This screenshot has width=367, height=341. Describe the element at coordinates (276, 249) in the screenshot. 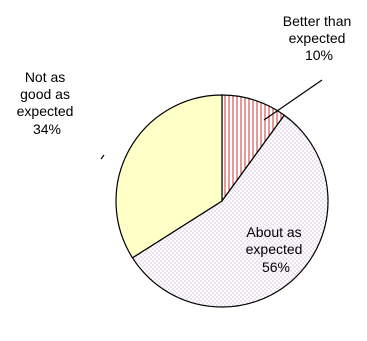

I see `label-about-as-expected: About as expected 56%` at that location.